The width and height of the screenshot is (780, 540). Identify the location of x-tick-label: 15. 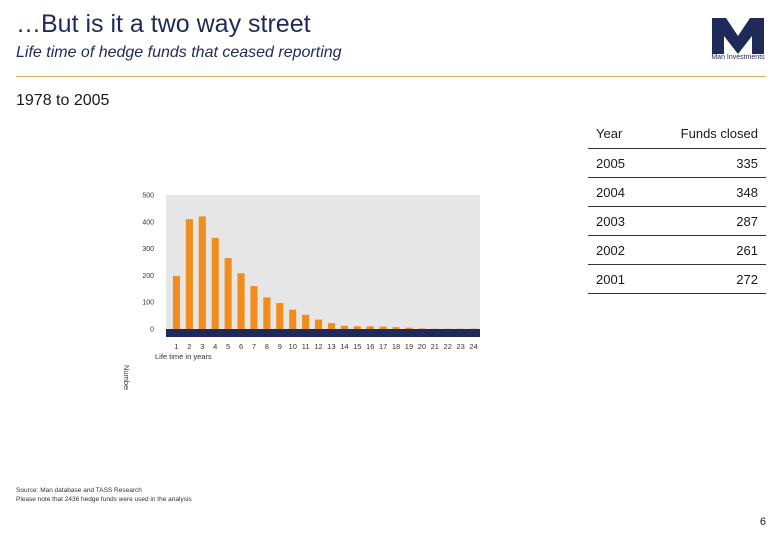
(357, 346).